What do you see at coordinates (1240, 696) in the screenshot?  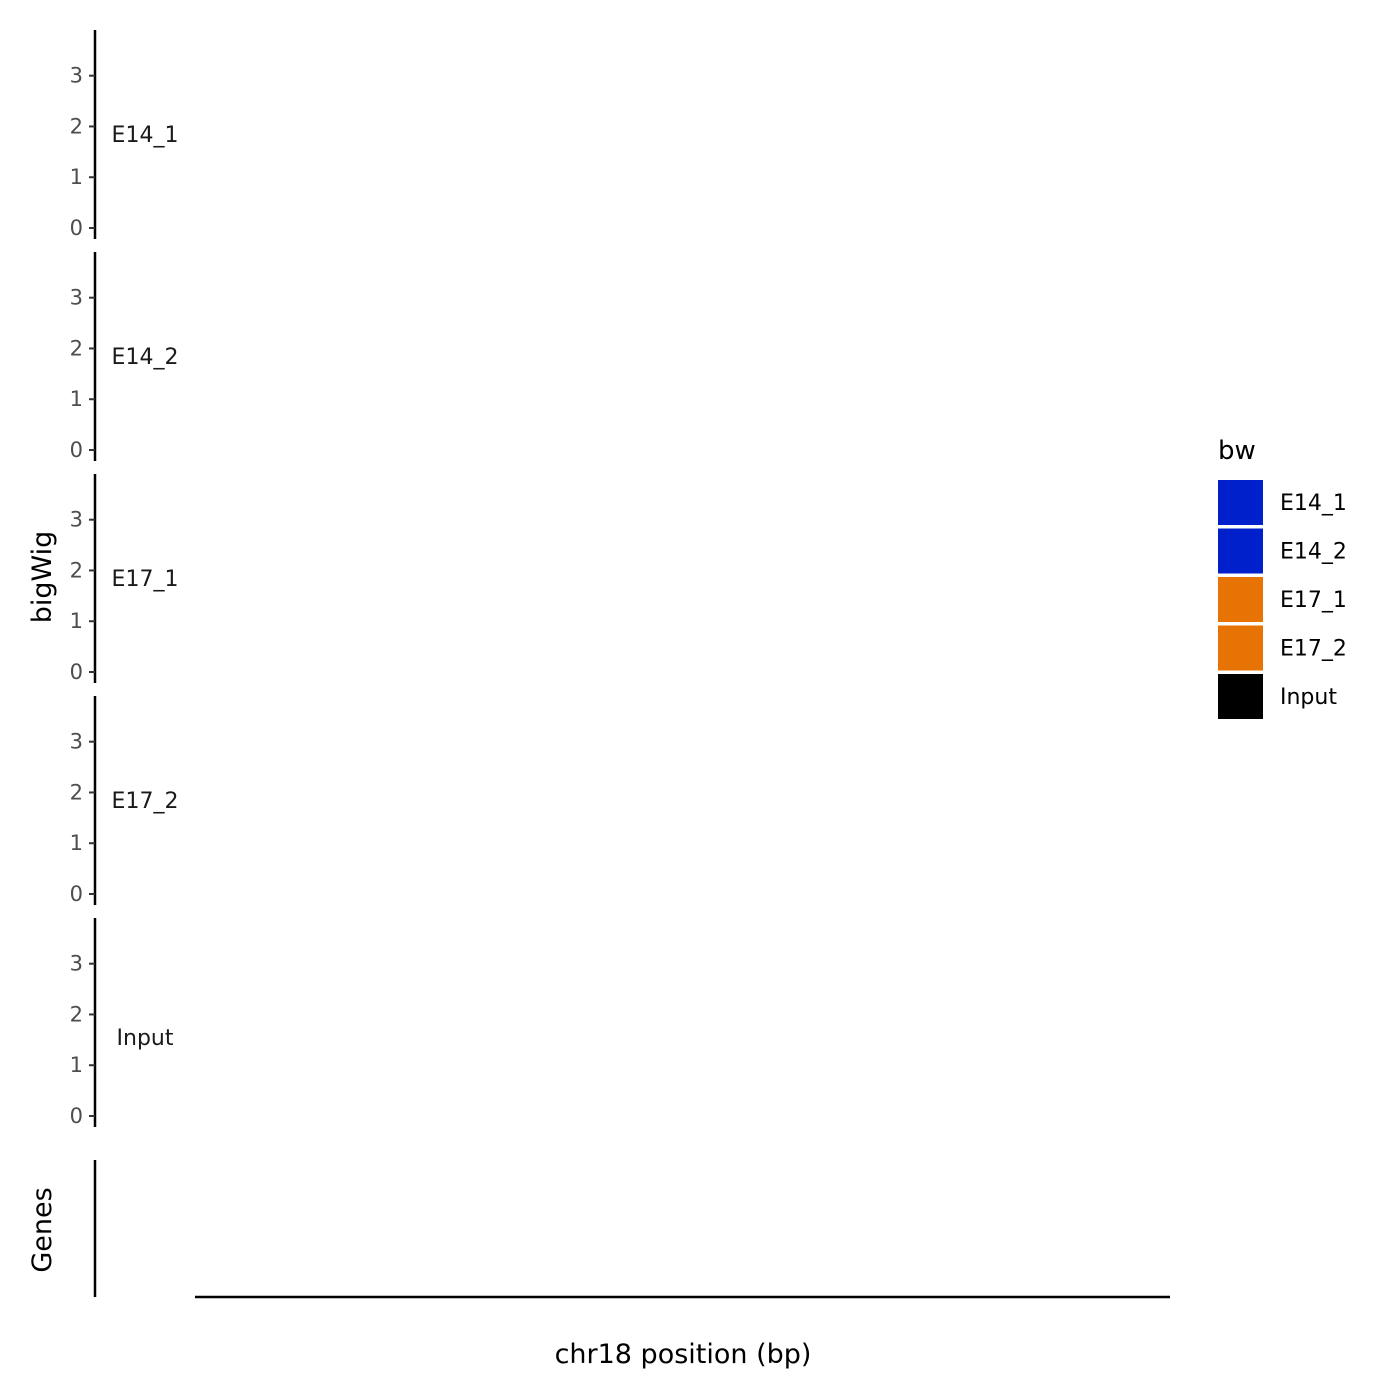 I see `legend-swatch-Input` at bounding box center [1240, 696].